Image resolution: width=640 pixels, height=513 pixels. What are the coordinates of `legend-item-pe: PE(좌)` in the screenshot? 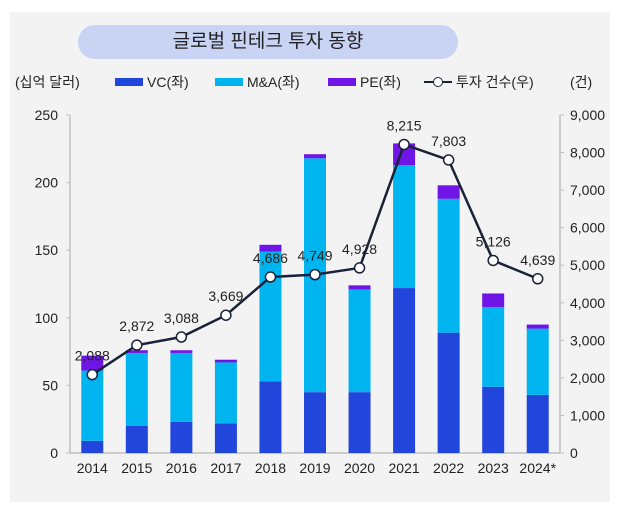 It's located at (364, 82).